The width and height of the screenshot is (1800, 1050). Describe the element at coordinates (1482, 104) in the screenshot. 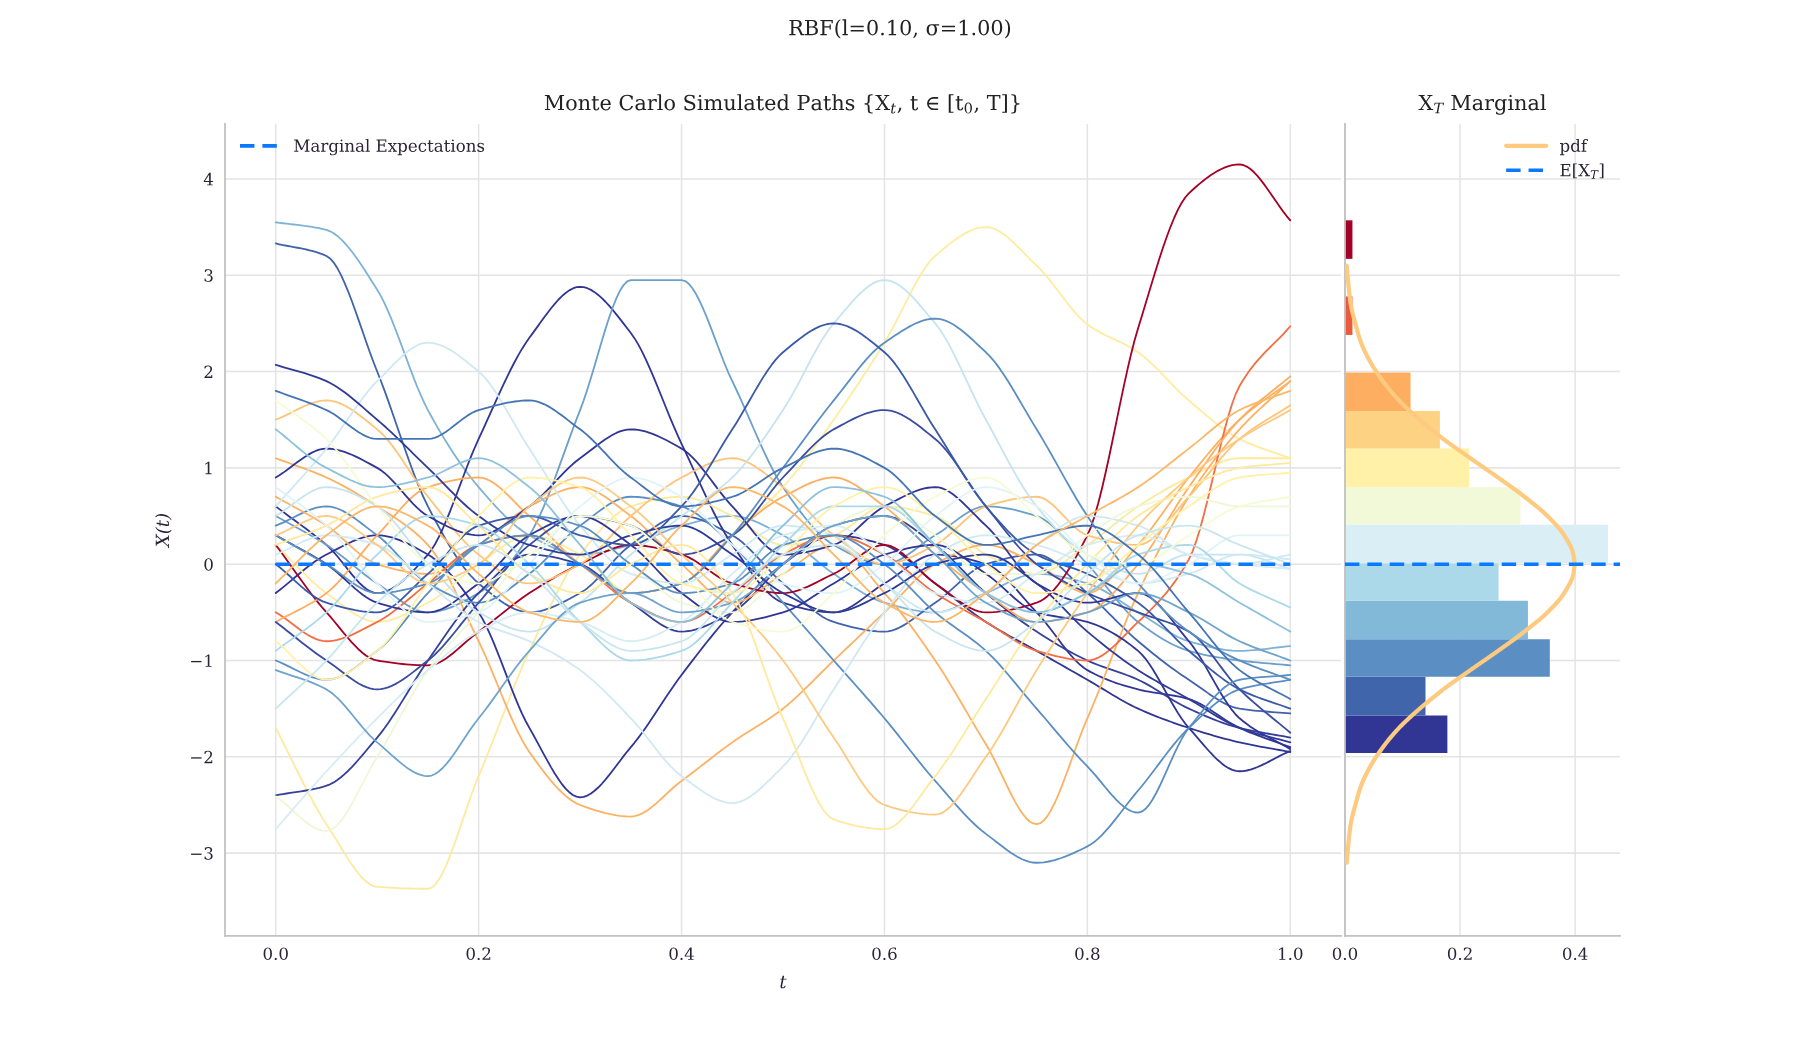

I see `chart-title: X$_{T}$ Marginal` at that location.